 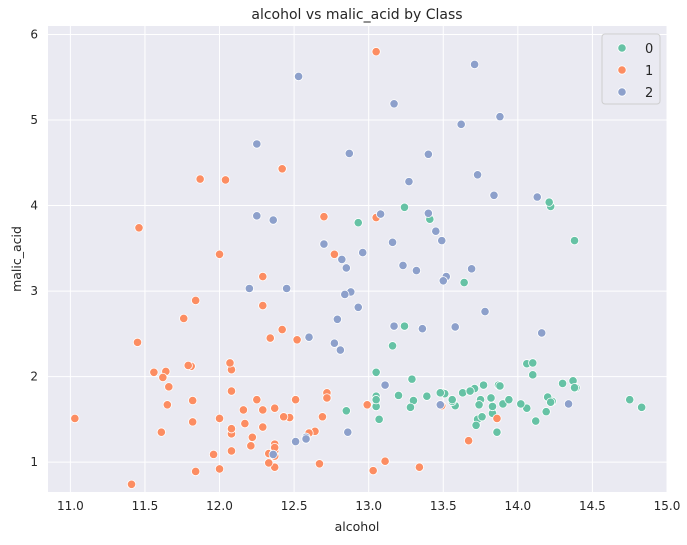 What do you see at coordinates (517, 506) in the screenshot?
I see `x-tick-label: 14.0` at bounding box center [517, 506].